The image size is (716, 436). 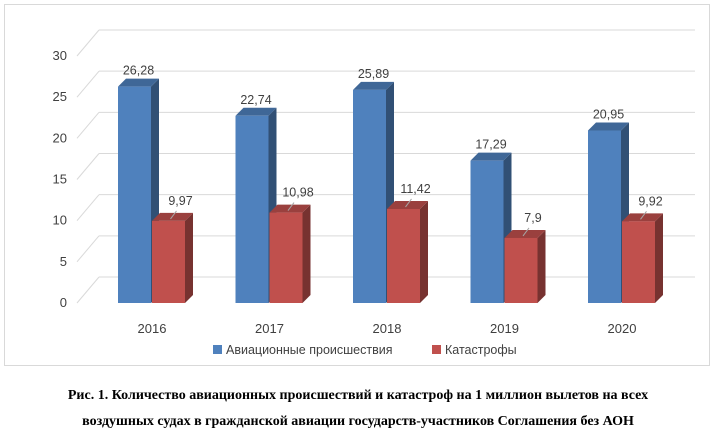 I want to click on y-tick-label: 15, so click(x=60, y=179).